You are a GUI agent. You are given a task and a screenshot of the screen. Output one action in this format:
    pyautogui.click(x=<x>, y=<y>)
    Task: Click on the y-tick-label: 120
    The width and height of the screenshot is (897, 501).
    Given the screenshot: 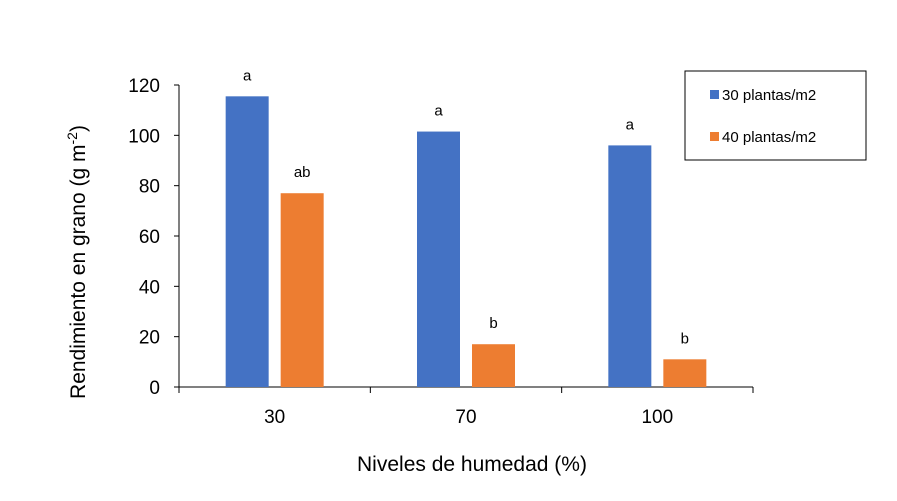 What is the action you would take?
    pyautogui.click(x=144, y=86)
    